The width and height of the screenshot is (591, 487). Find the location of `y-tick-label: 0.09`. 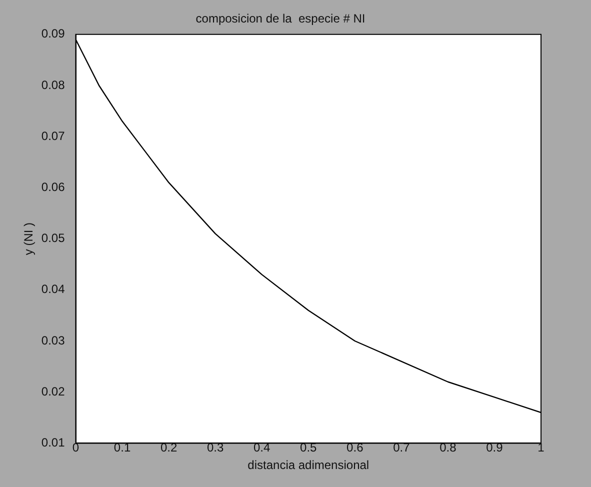

y-tick-label: 0.09 is located at coordinates (53, 33).